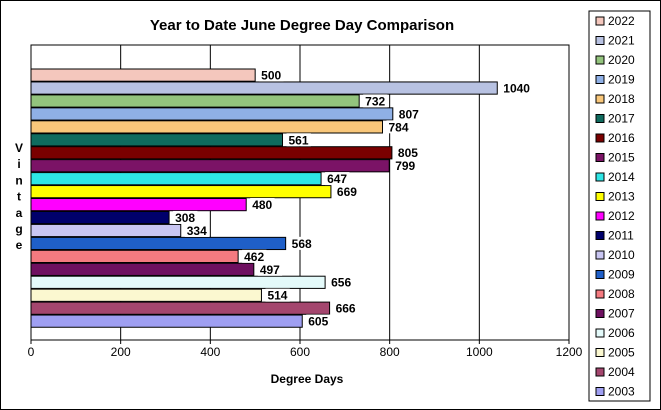 The image size is (661, 410). What do you see at coordinates (409, 114) in the screenshot?
I see `data-label-2019: 807` at bounding box center [409, 114].